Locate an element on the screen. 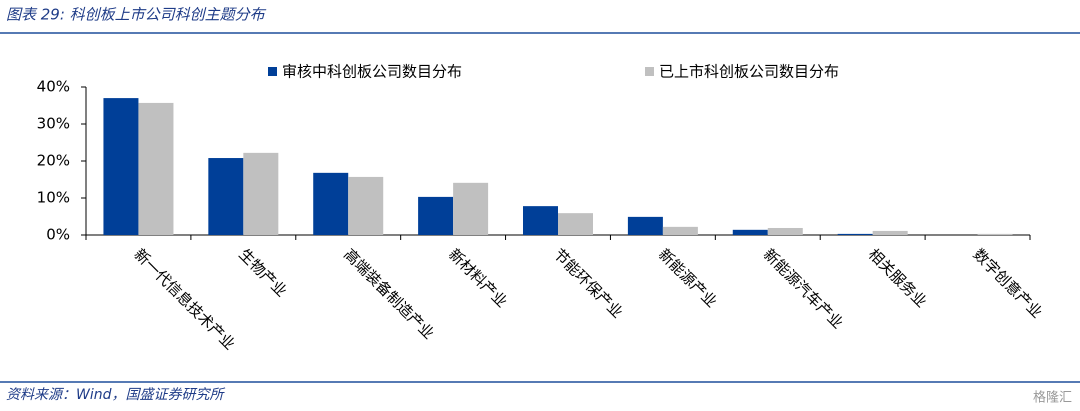  source: 资料来源：Wind，国盛证券研究所 is located at coordinates (115, 395).